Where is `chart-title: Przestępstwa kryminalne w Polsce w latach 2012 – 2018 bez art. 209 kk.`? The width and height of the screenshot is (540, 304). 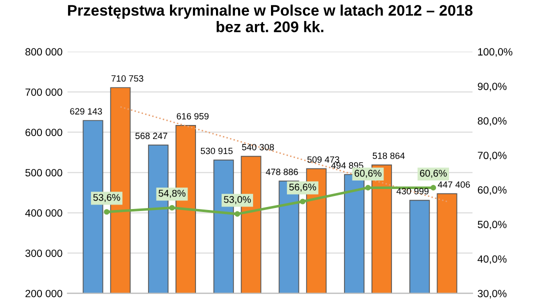
chart-title: Przestępstwa kryminalne w Polsce w latach 2012 – 2018 bez art. 209 kk. is located at coordinates (270, 18).